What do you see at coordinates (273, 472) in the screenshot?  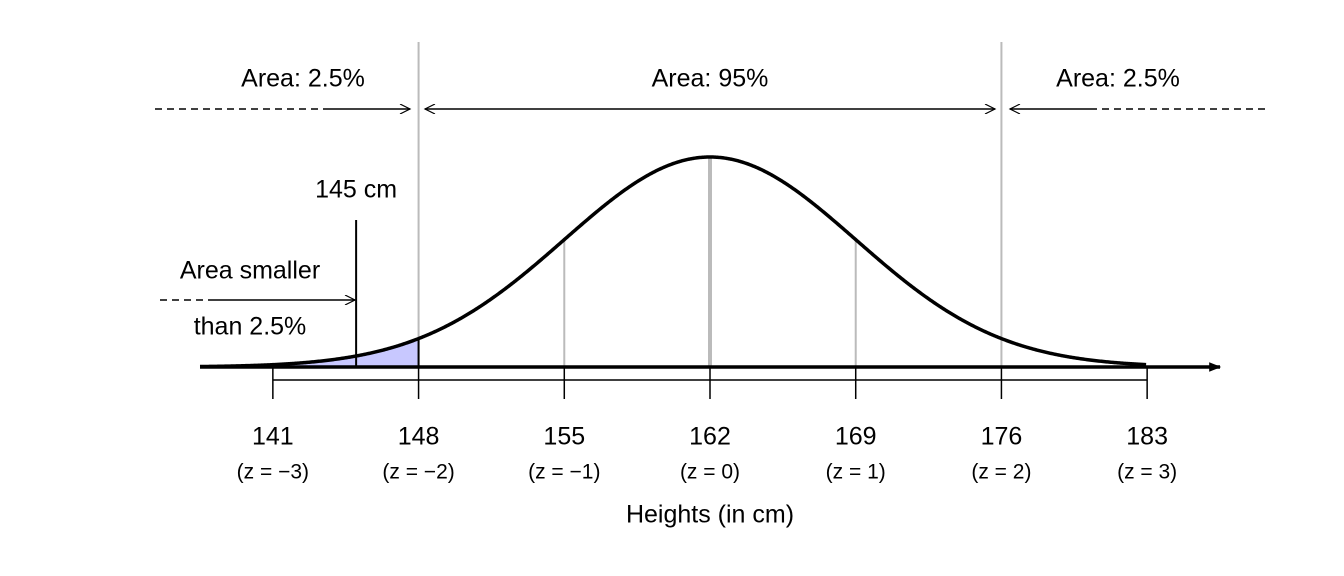 I see `z-label: (z = −3)` at bounding box center [273, 472].